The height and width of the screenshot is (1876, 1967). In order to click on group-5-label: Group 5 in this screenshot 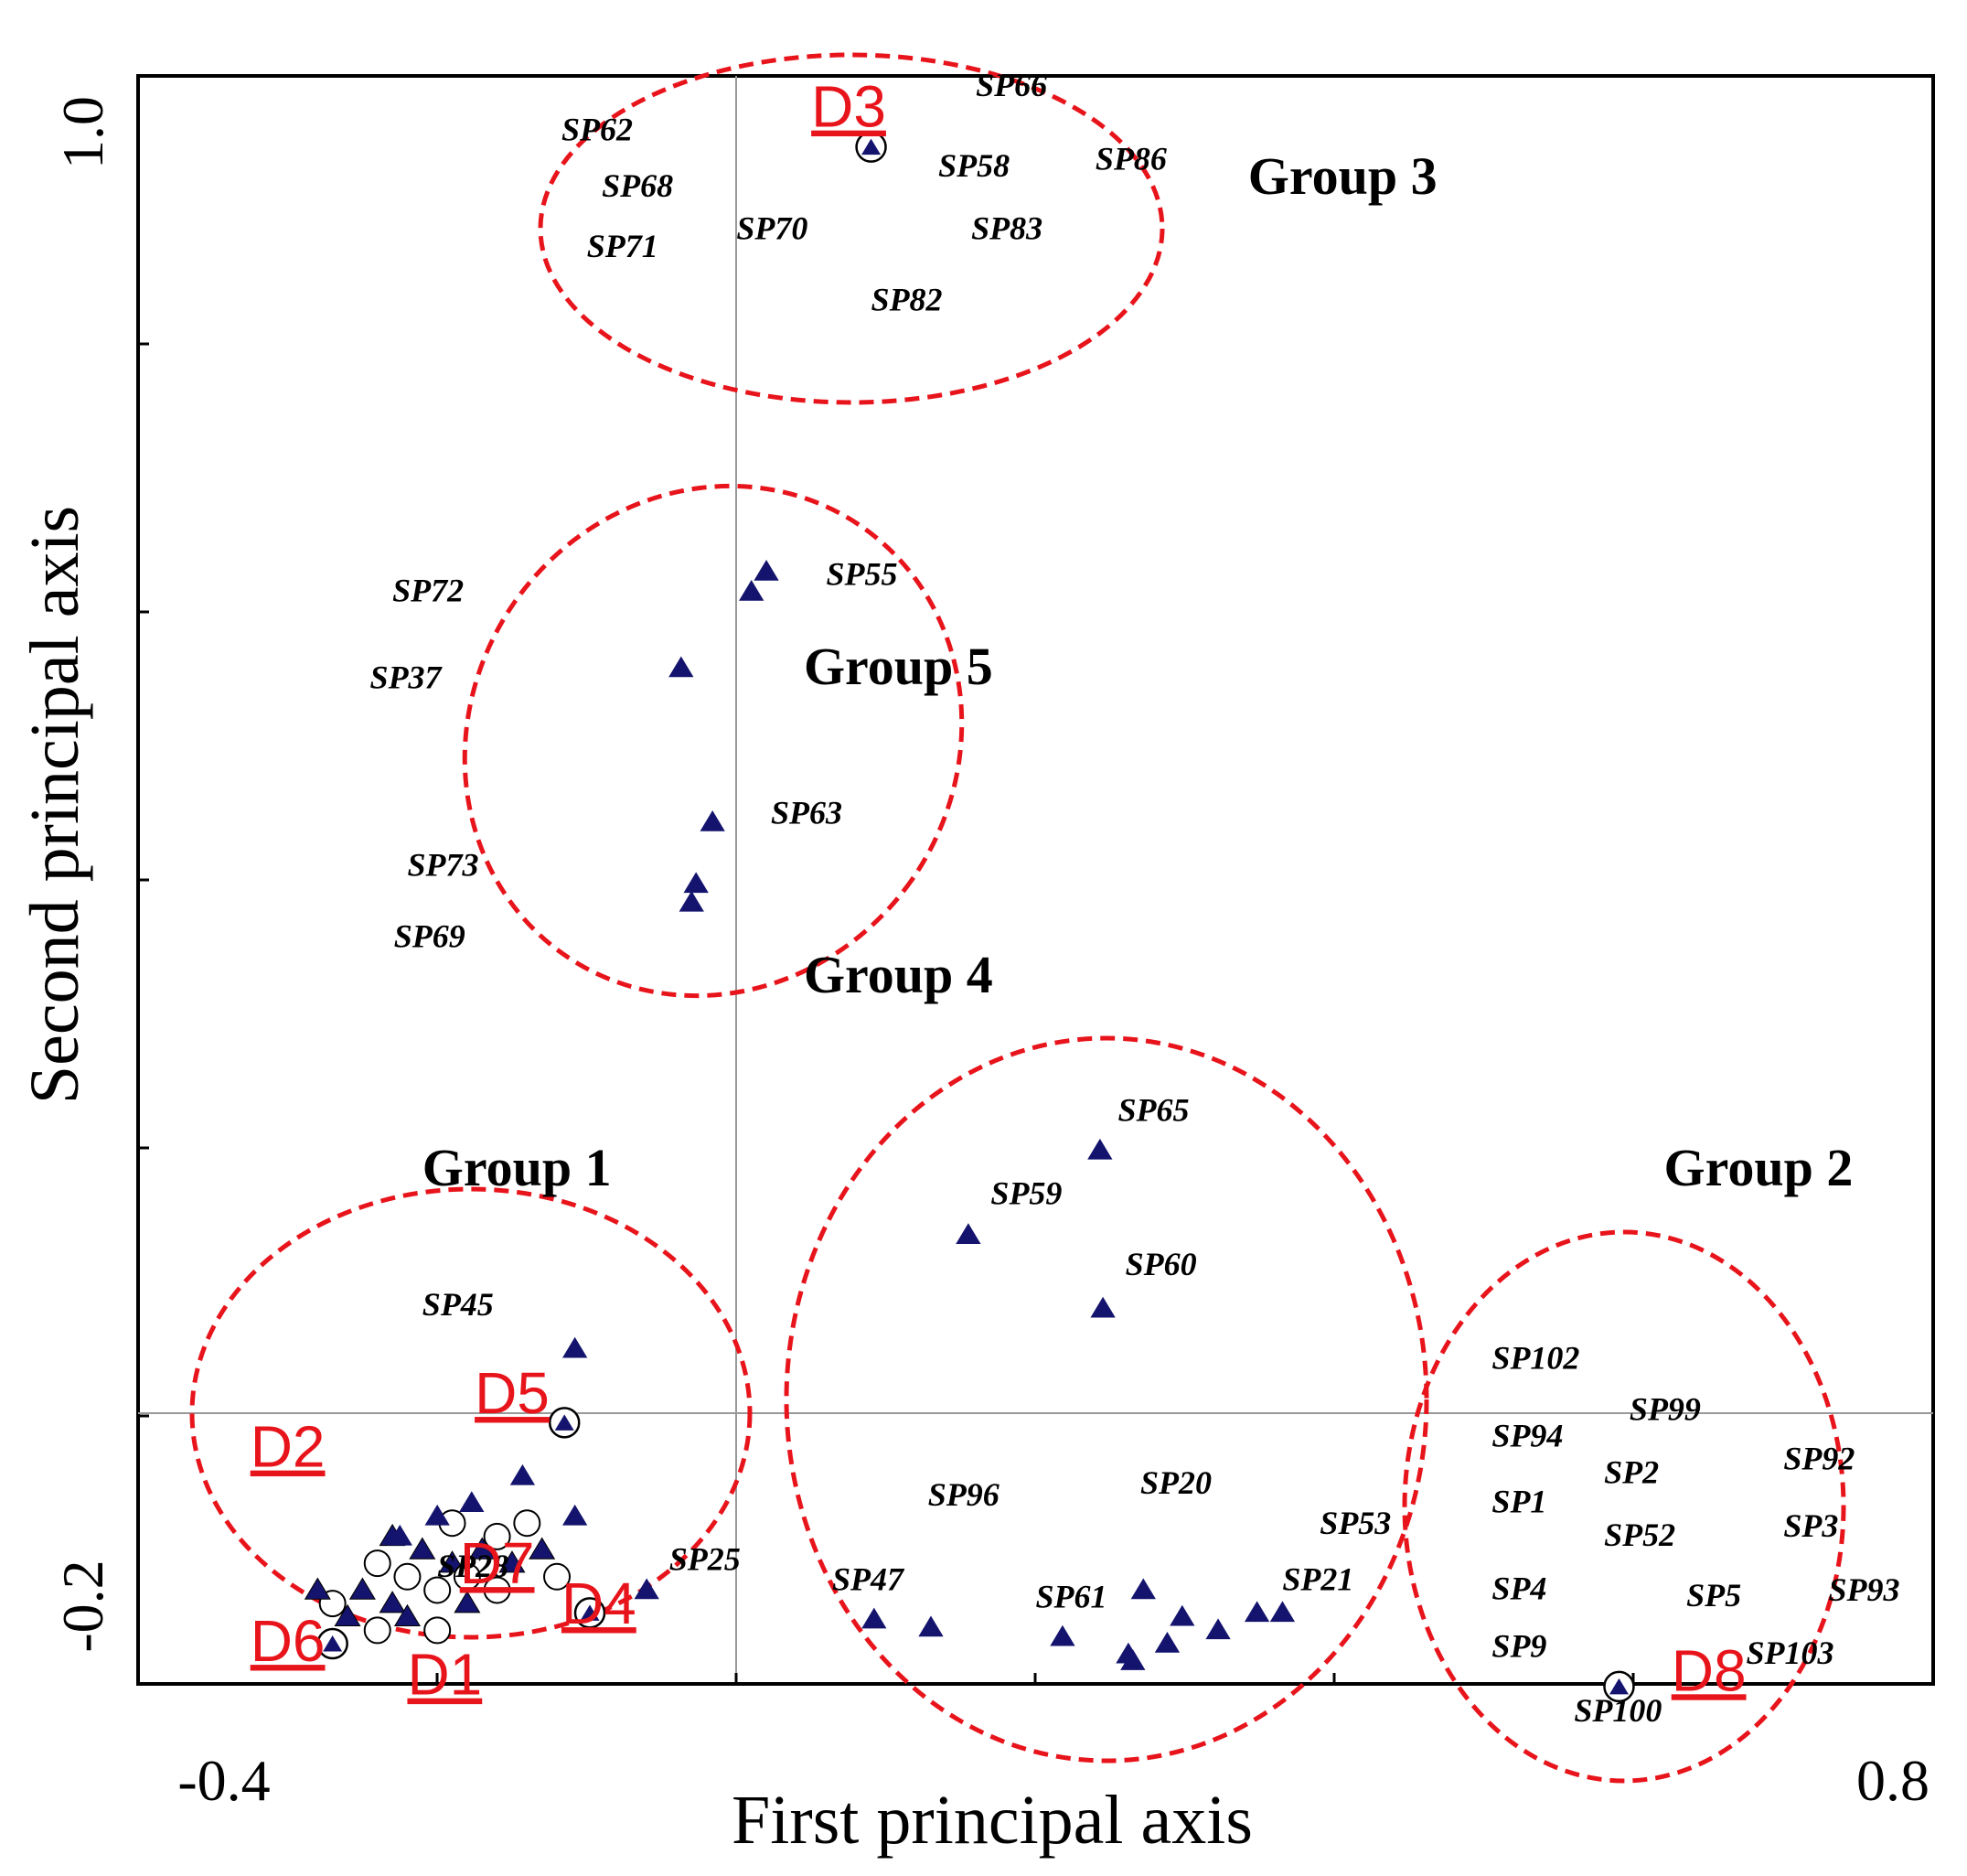, I will do `click(899, 666)`.